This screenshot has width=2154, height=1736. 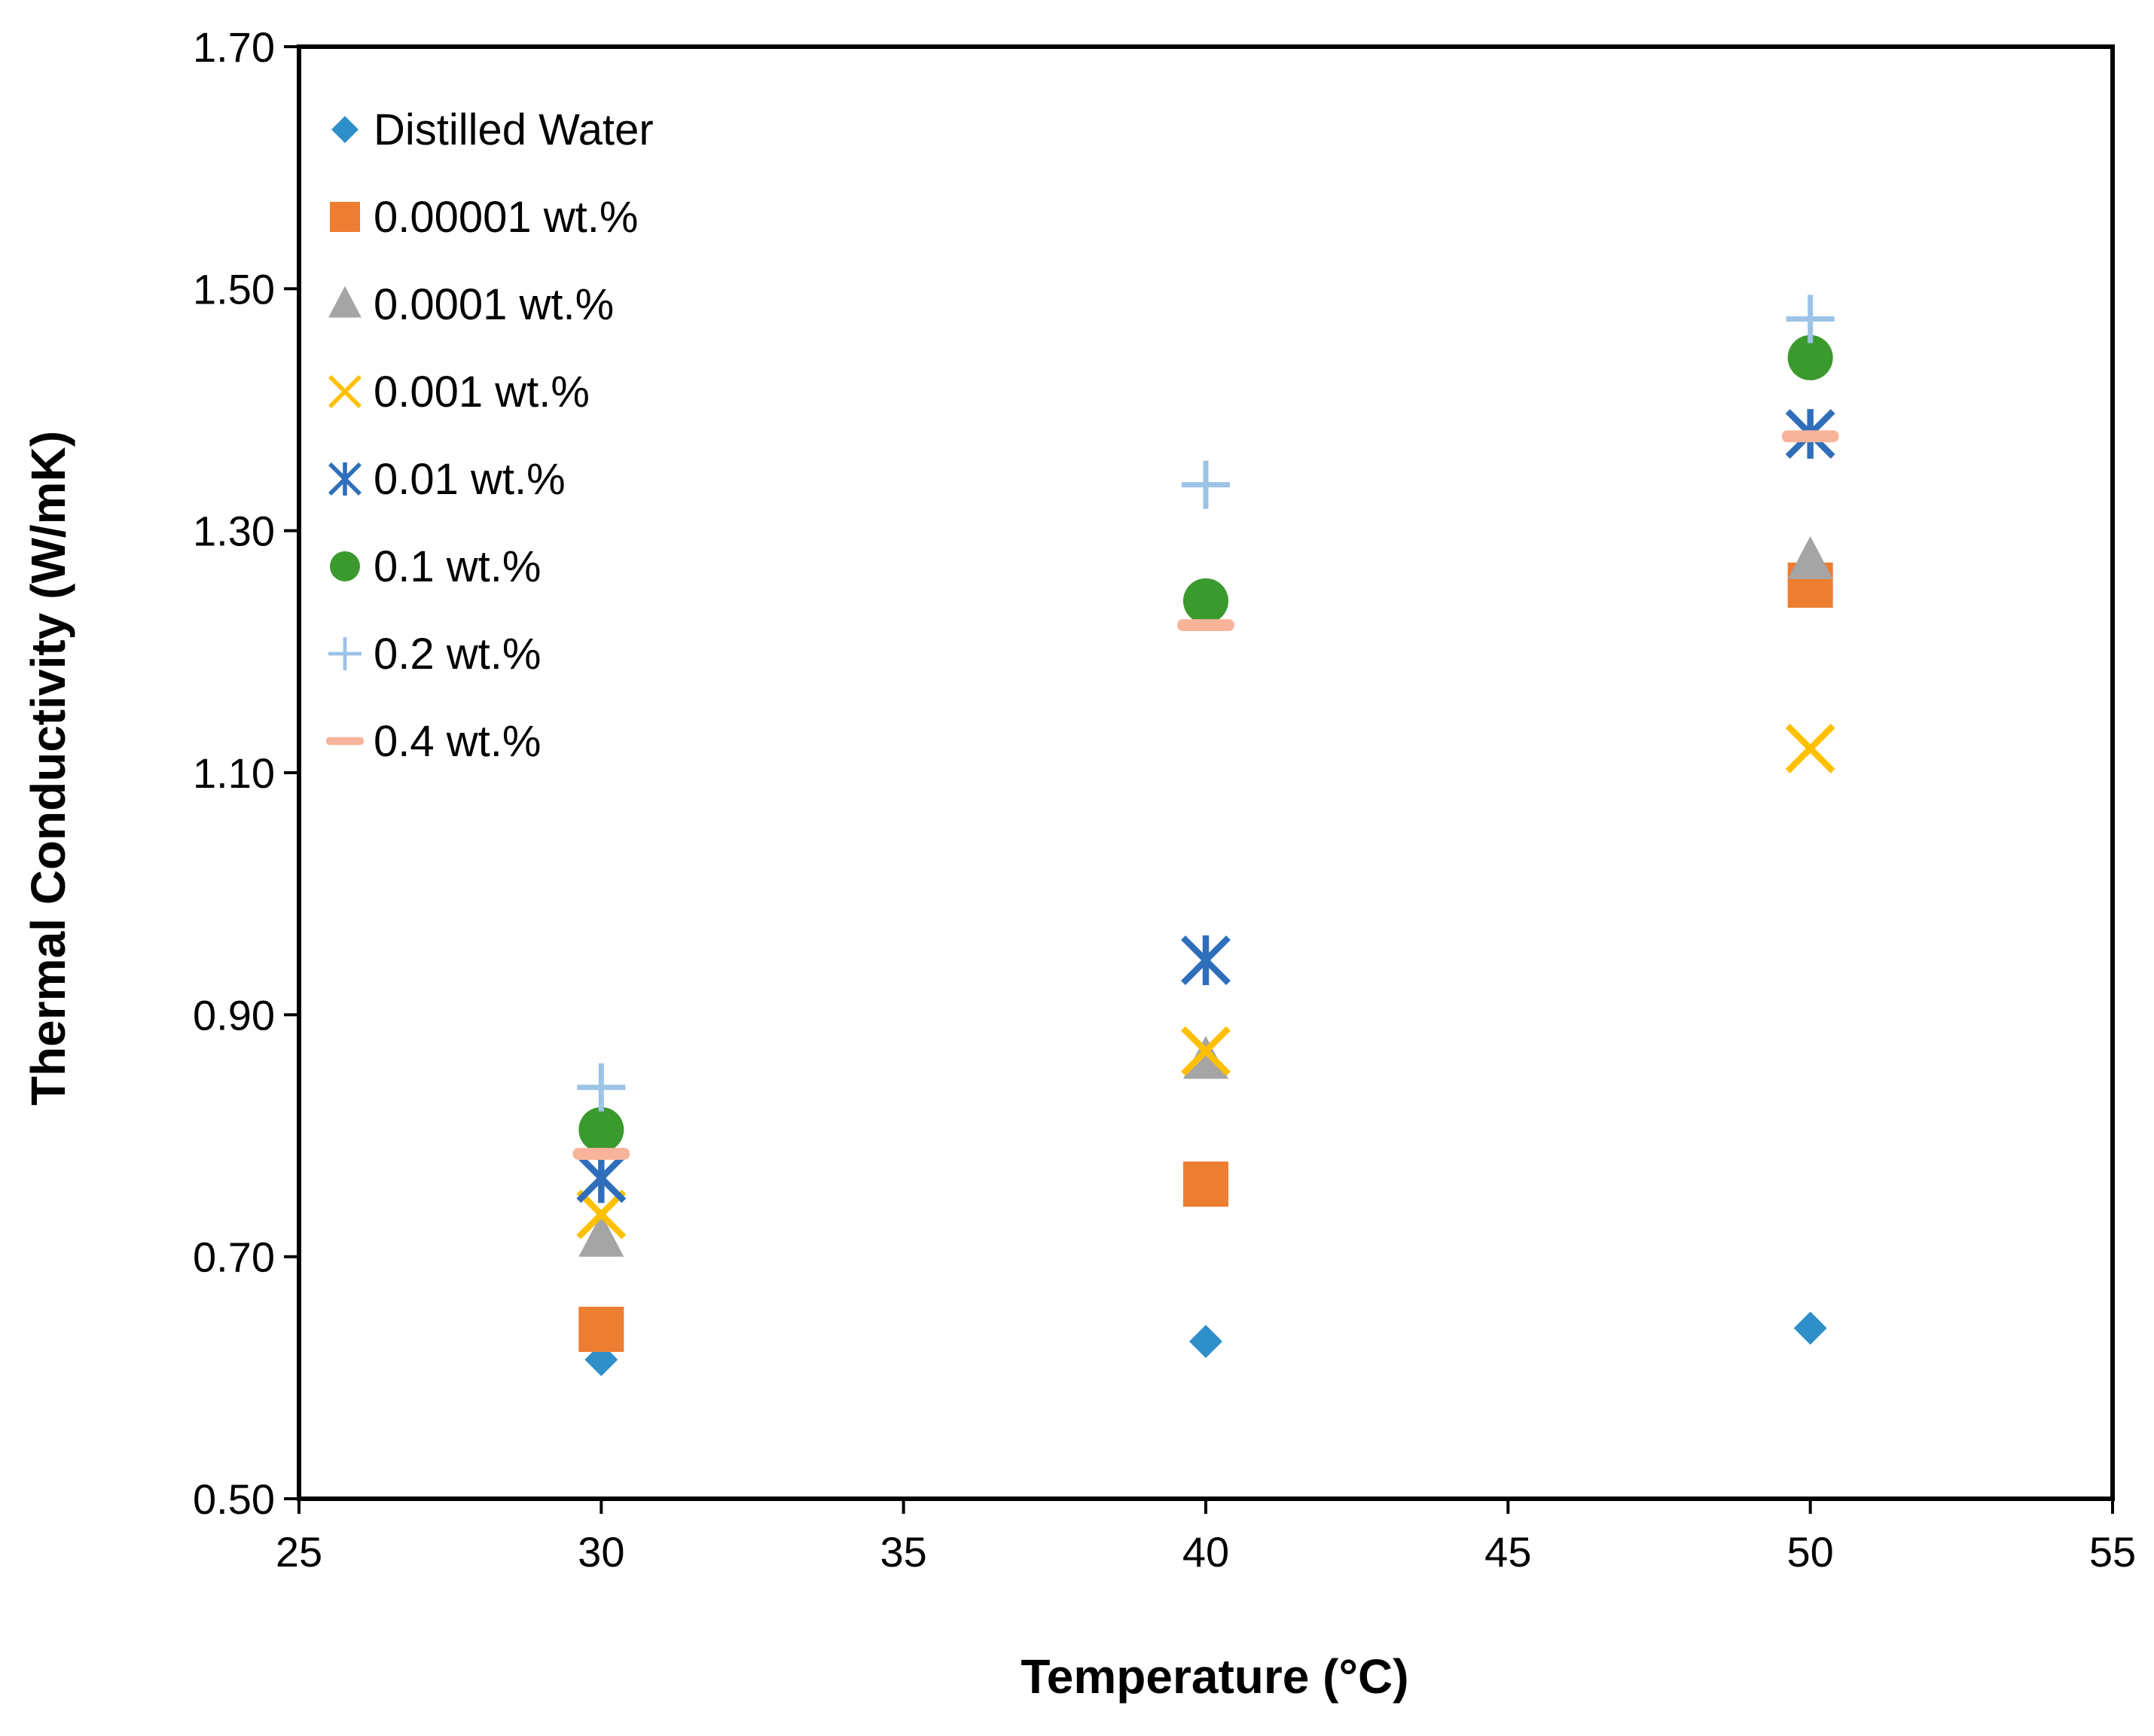 What do you see at coordinates (457, 566) in the screenshot?
I see `legend-label: 0.1 wt.%` at bounding box center [457, 566].